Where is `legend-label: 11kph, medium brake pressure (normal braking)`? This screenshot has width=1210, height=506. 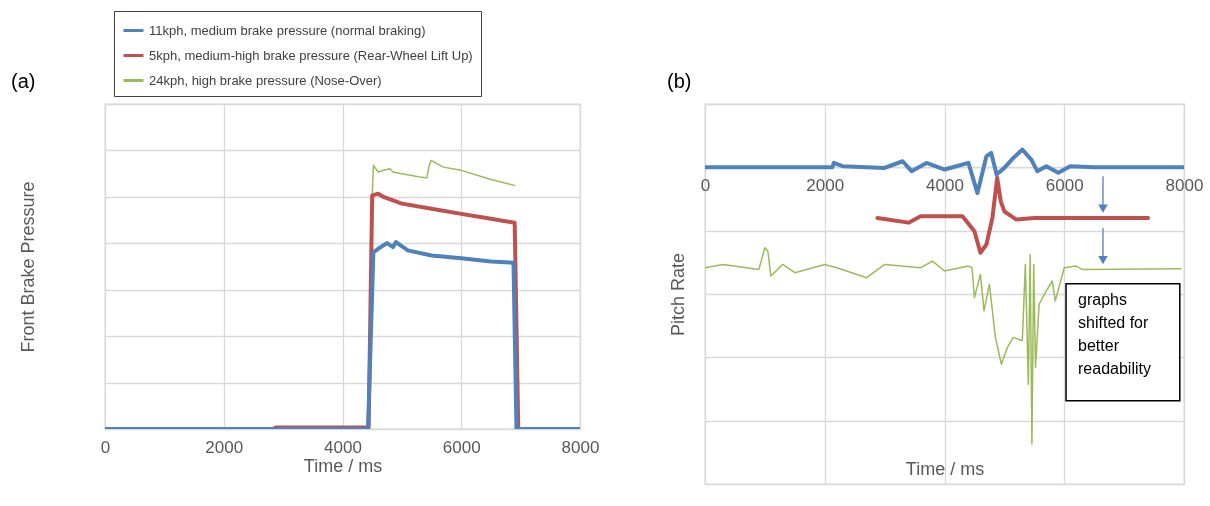 legend-label: 11kph, medium brake pressure (normal braking) is located at coordinates (287, 30).